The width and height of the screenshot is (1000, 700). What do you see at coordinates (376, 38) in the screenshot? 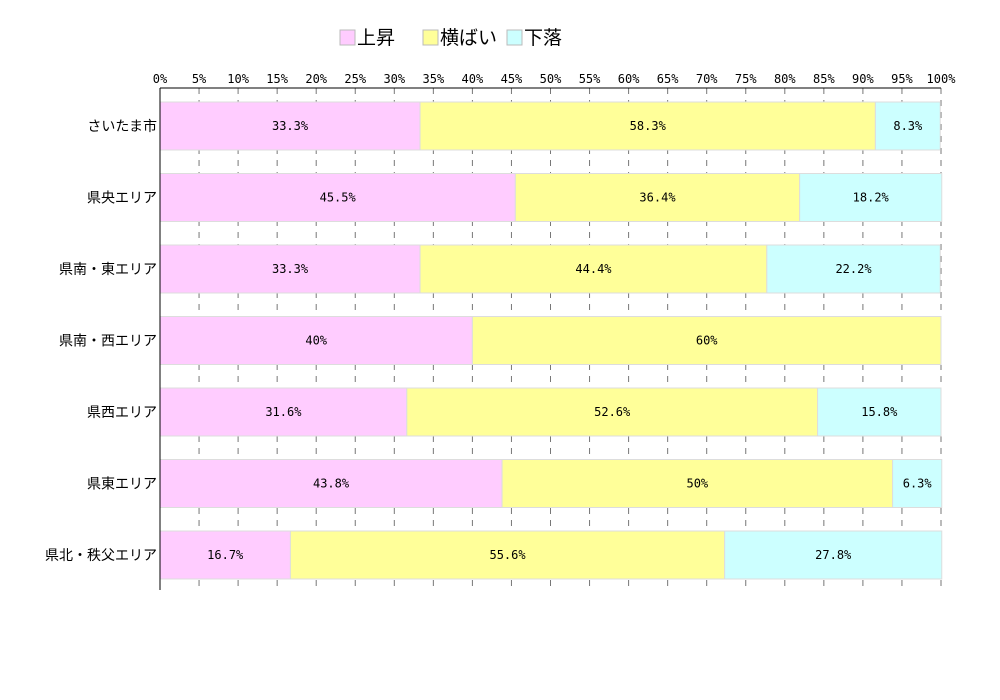
I see `legend-label-0: 上昇` at bounding box center [376, 38].